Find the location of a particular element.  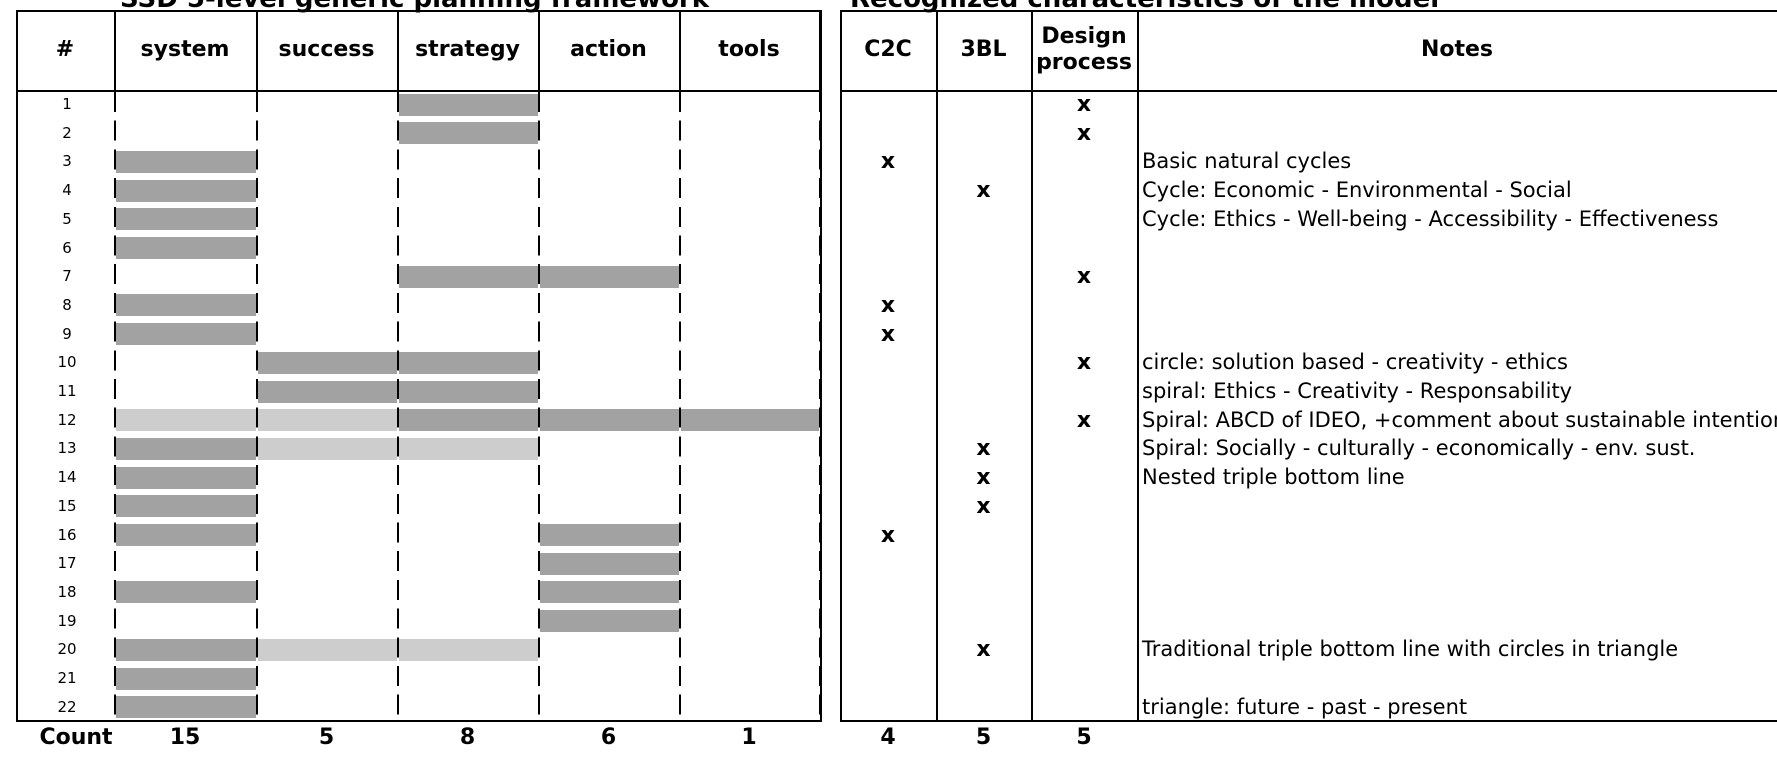

row-number: 16 is located at coordinates (67, 534).